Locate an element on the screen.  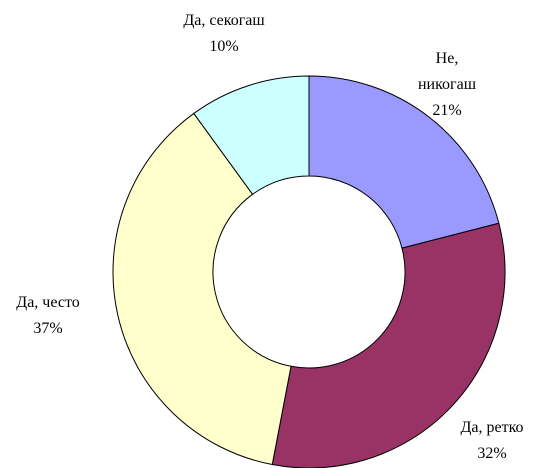
category-label: Да, често is located at coordinates (48, 302).